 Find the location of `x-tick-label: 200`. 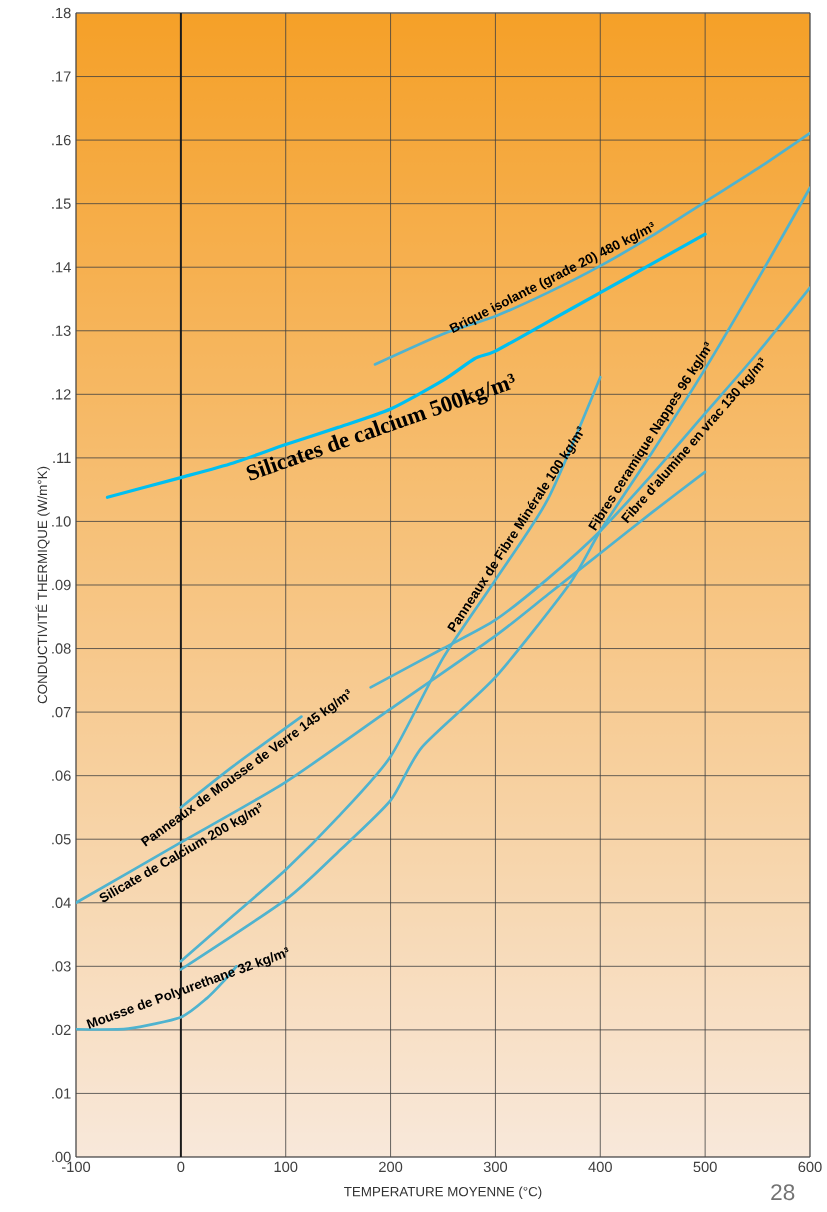

x-tick-label: 200 is located at coordinates (391, 1167).